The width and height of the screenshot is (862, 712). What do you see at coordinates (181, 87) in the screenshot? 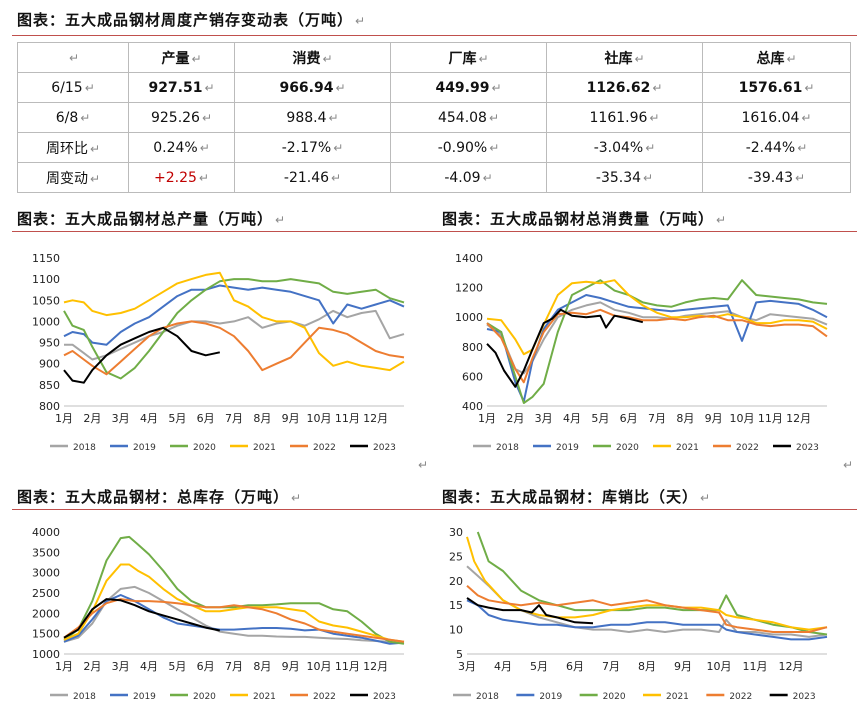
I see `table-cell: 927.51 ↵` at bounding box center [181, 87].